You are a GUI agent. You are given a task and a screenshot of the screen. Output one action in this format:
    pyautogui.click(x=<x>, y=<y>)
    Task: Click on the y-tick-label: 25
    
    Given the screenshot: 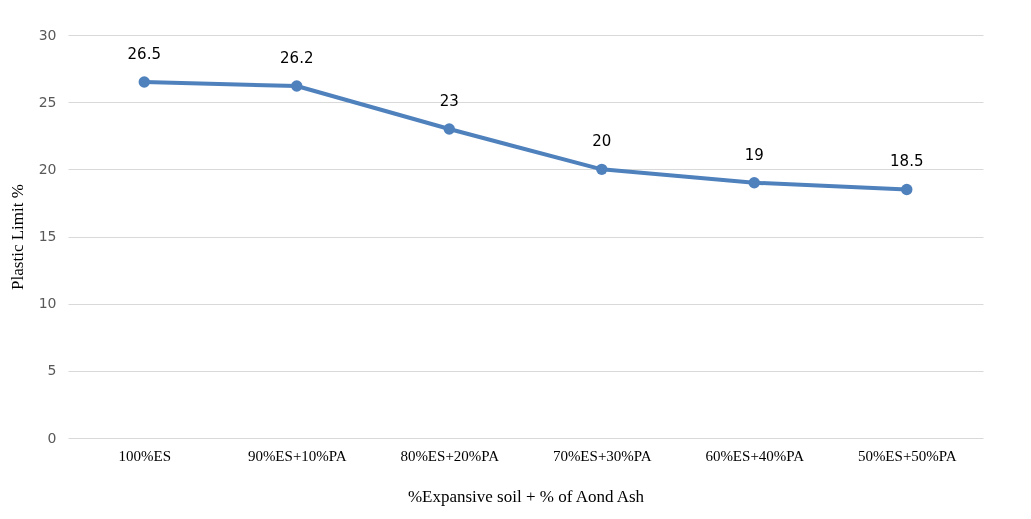 What is the action you would take?
    pyautogui.click(x=47, y=101)
    